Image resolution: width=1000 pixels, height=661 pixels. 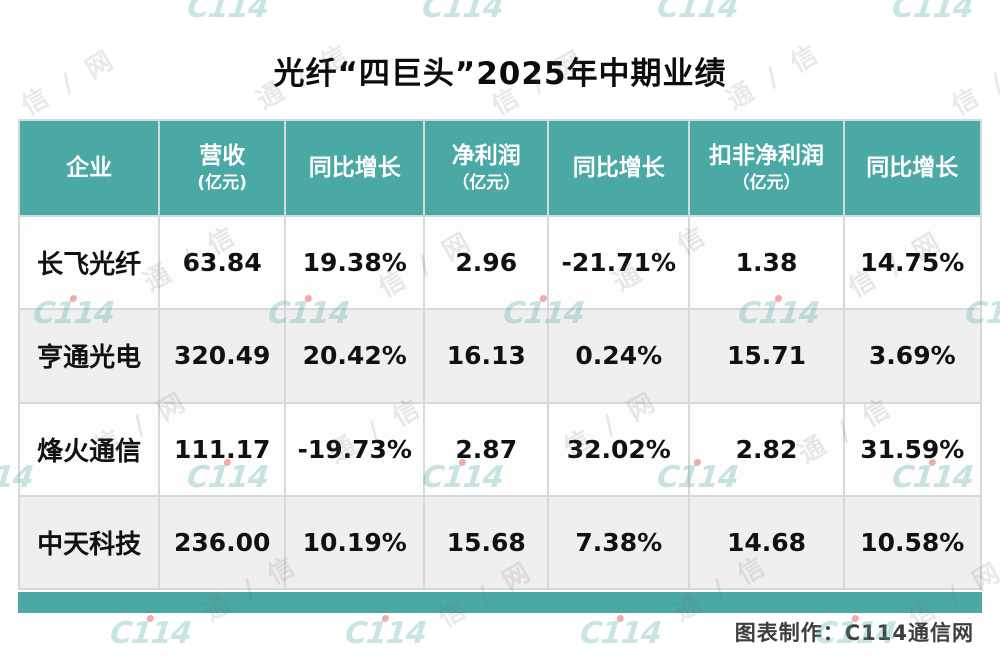 I want to click on cell-company: 长飞光纤, so click(x=89, y=263).